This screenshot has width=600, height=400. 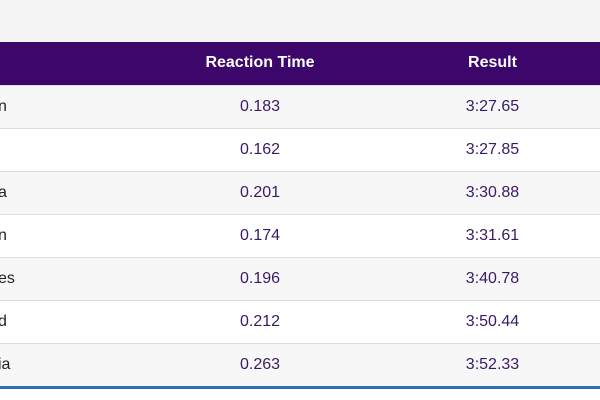 What do you see at coordinates (492, 278) in the screenshot?
I see `result-cell: 3:40.78` at bounding box center [492, 278].